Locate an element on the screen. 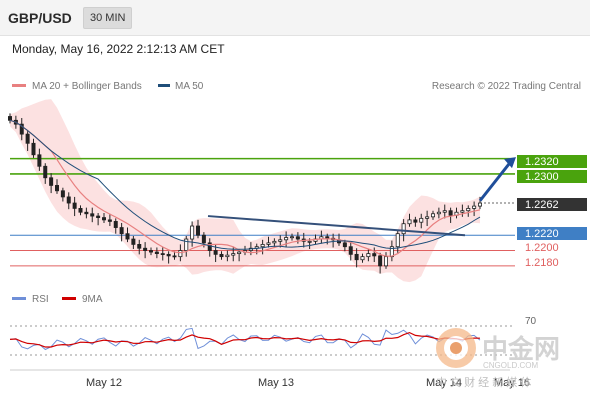 This screenshot has height=400, width=590. level-label-1-2220: 1.2220 is located at coordinates (552, 233).